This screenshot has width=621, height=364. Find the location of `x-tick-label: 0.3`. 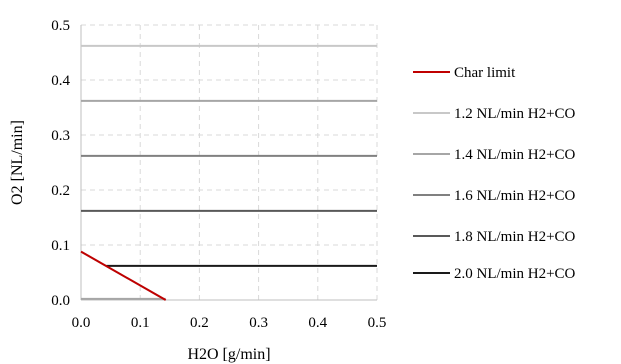

x-tick-label: 0.3 is located at coordinates (258, 323).